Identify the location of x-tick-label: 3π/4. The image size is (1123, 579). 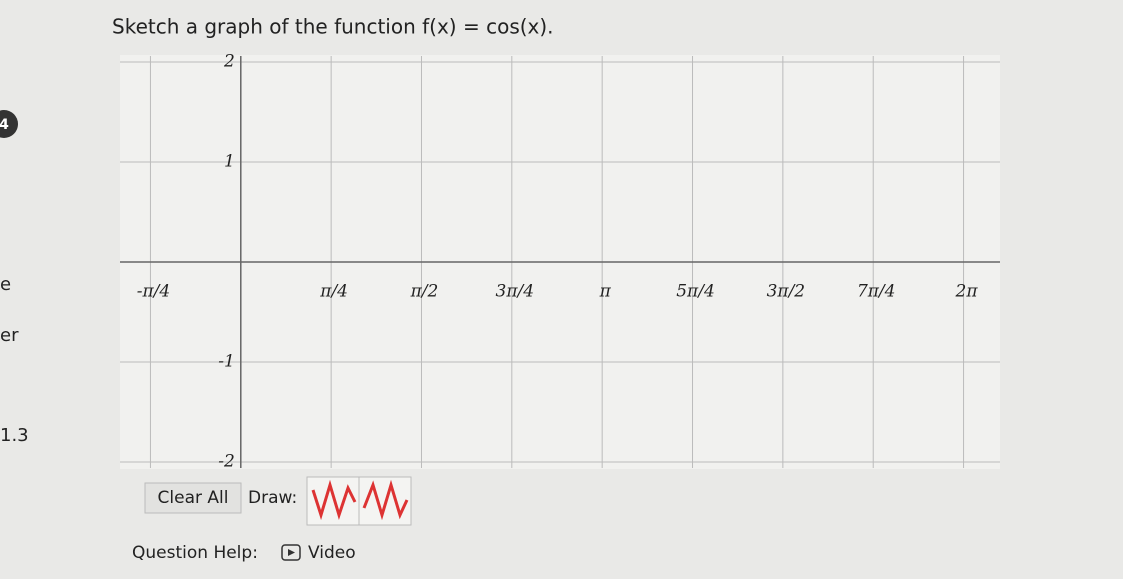
(515, 292).